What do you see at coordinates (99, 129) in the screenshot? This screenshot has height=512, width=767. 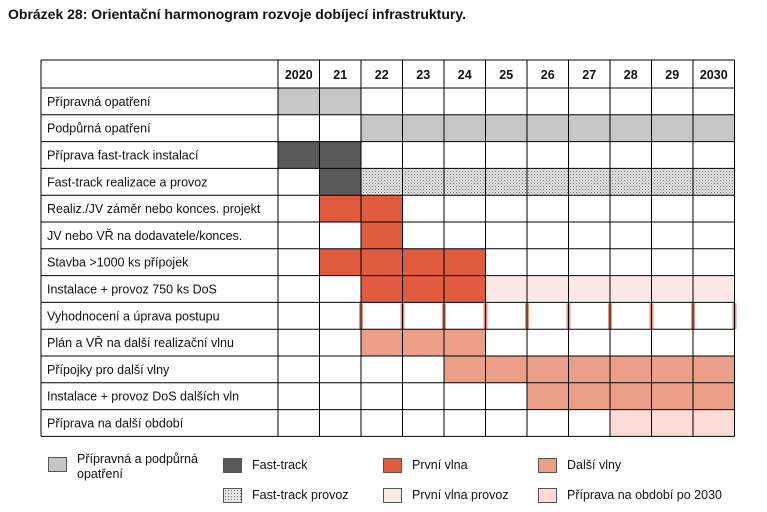 I see `row-label: Podpůrná opatření` at bounding box center [99, 129].